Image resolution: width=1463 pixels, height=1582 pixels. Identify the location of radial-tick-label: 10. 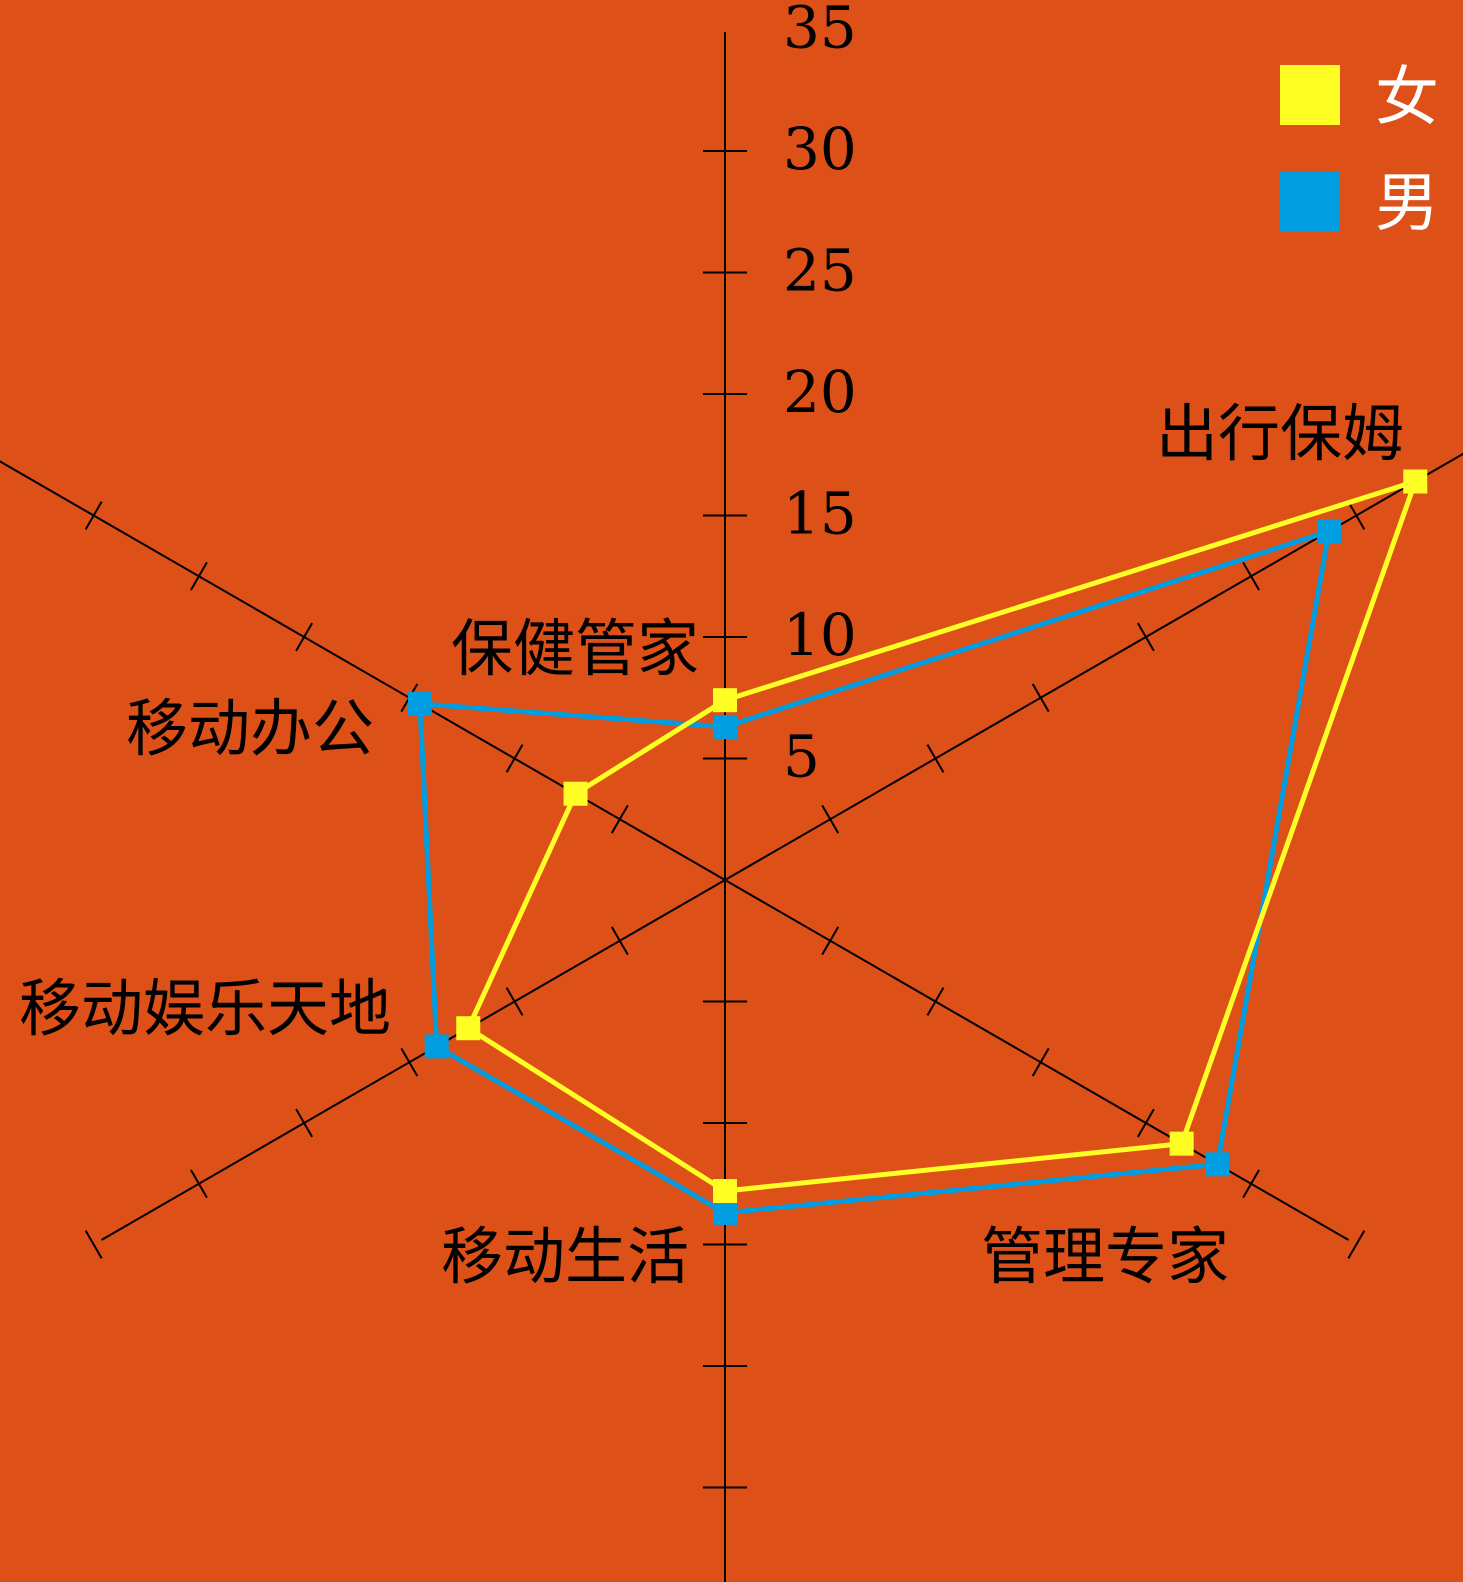
(820, 635).